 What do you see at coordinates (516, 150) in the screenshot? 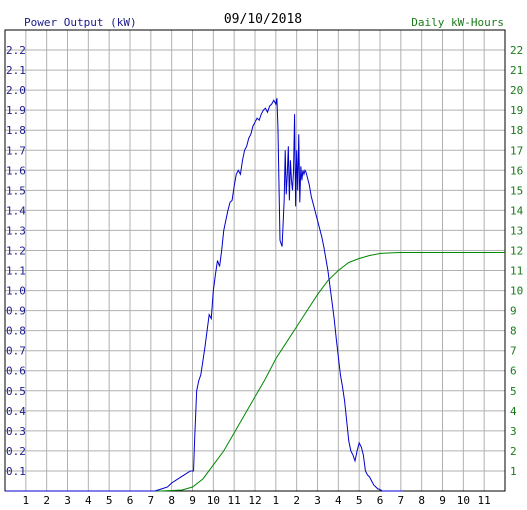
I see `right-tick-label: 17` at bounding box center [516, 150].